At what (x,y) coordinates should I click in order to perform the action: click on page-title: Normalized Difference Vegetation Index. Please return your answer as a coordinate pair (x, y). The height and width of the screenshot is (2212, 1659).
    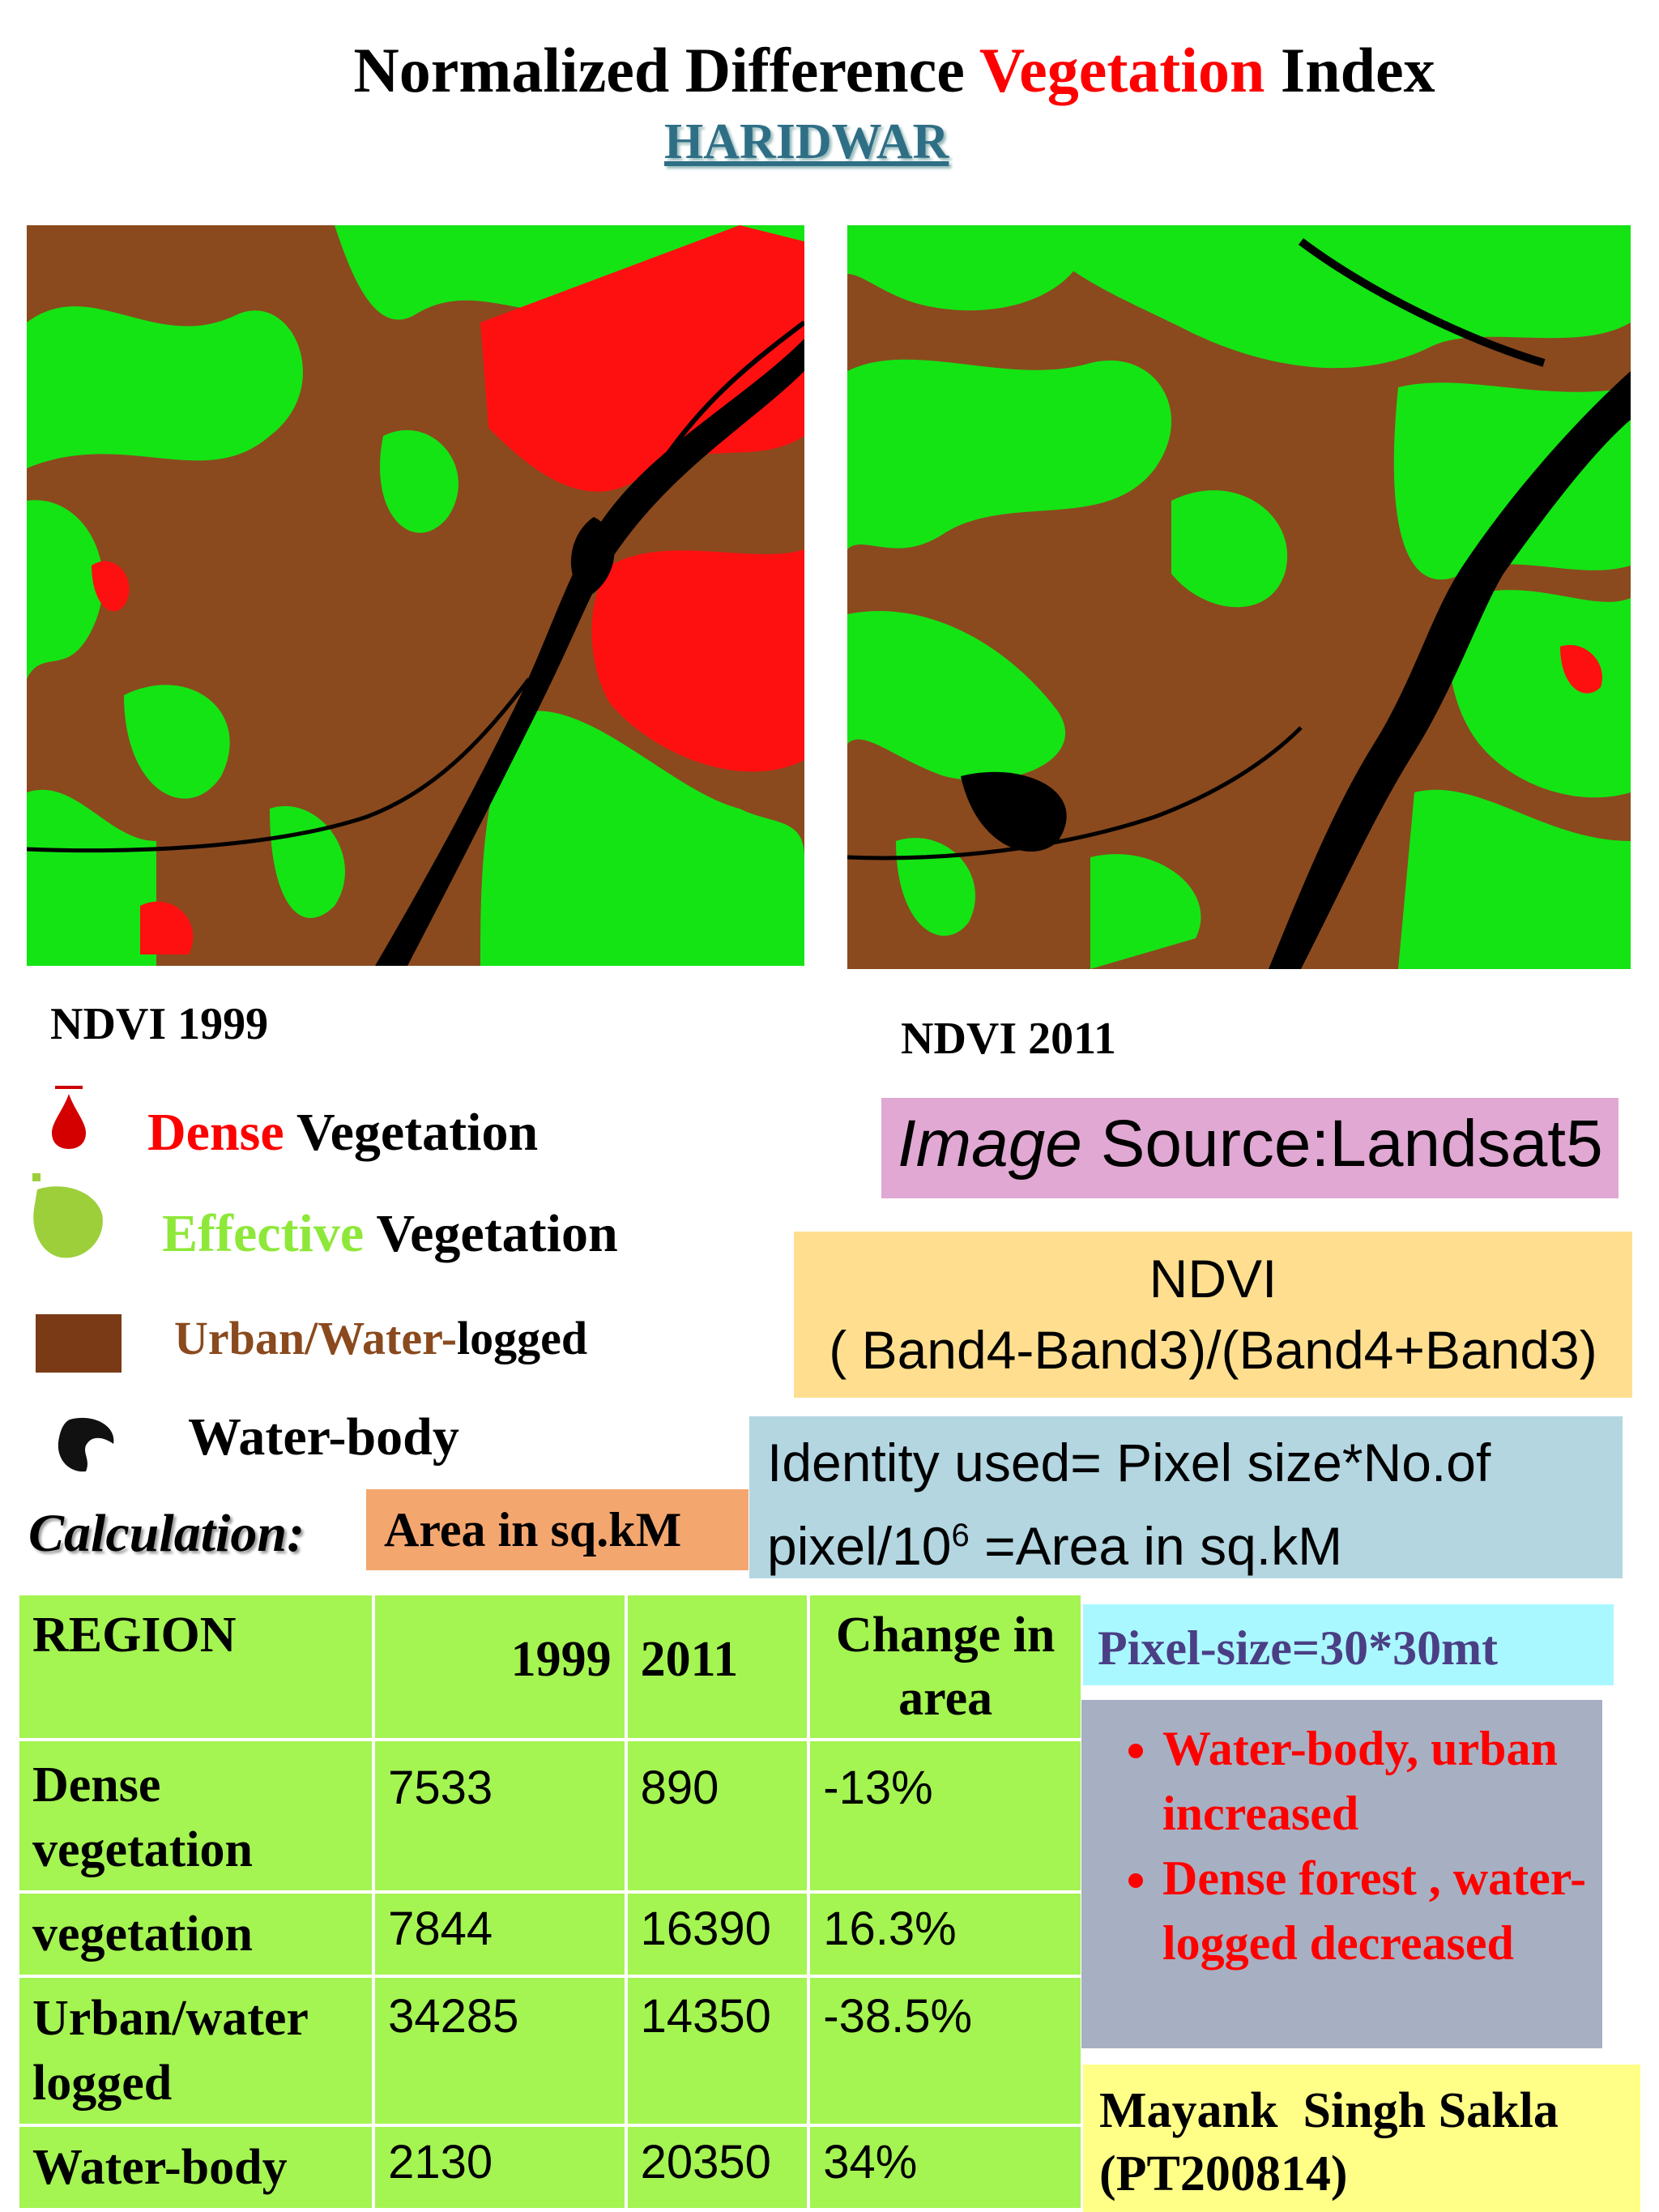
    Looking at the image, I should click on (829, 70).